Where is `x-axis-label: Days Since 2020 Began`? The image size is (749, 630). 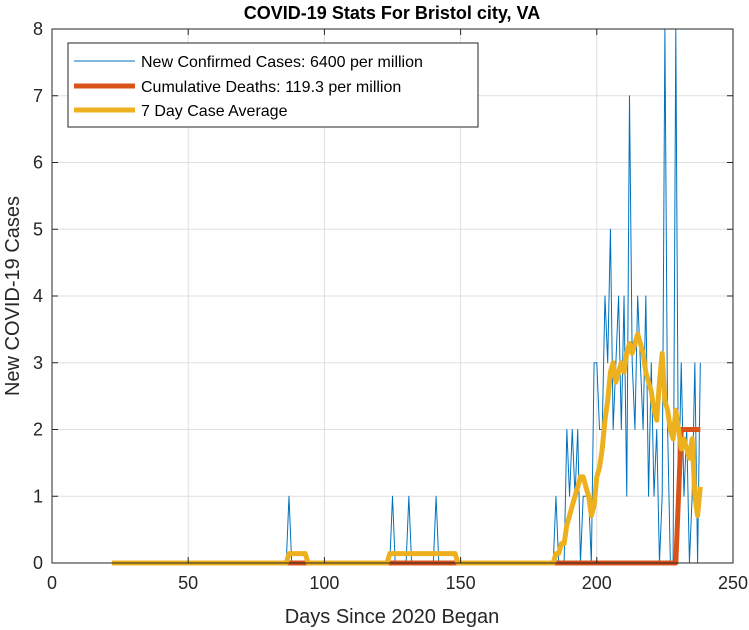 x-axis-label: Days Since 2020 Began is located at coordinates (392, 617).